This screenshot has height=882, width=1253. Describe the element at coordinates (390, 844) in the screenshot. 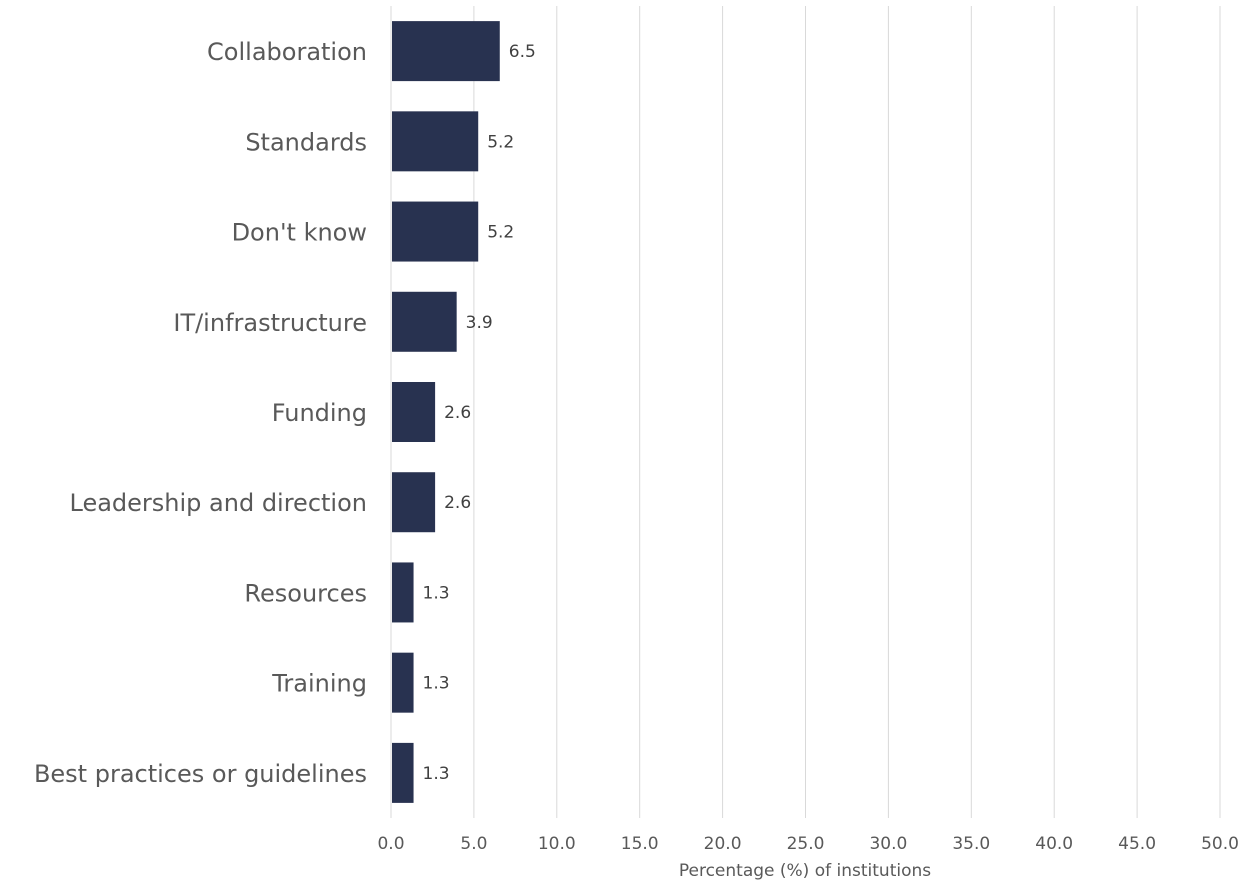

I see `x-tick-label: 0.0` at that location.